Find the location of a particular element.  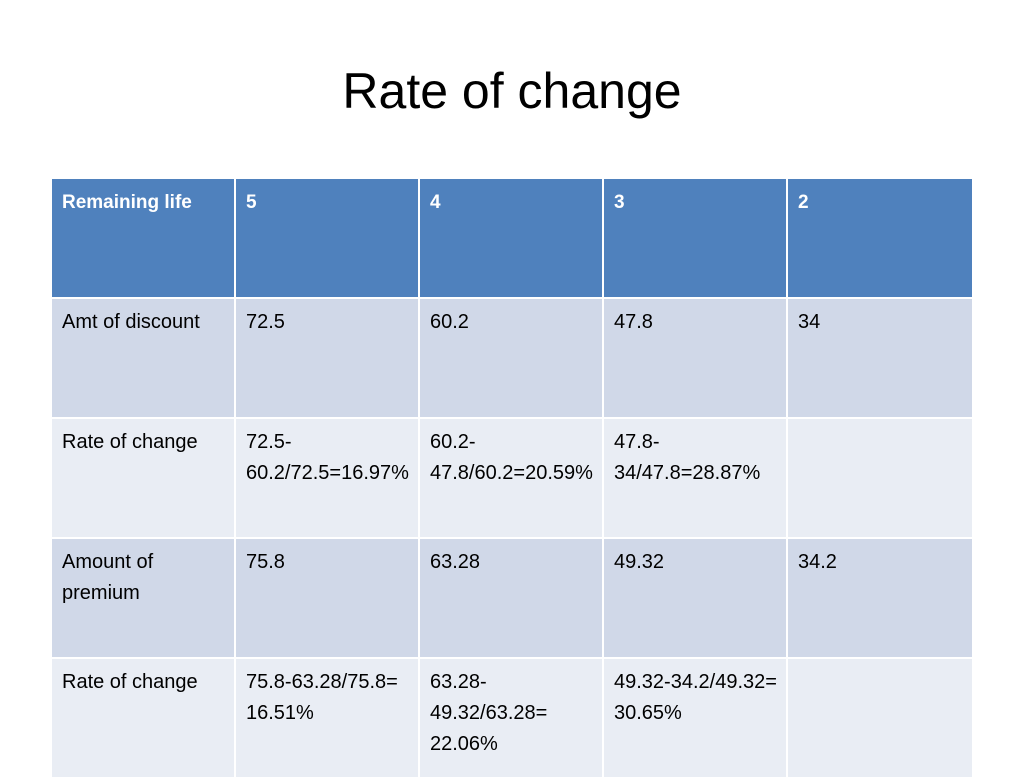

header-cell: 5 is located at coordinates (328, 238).